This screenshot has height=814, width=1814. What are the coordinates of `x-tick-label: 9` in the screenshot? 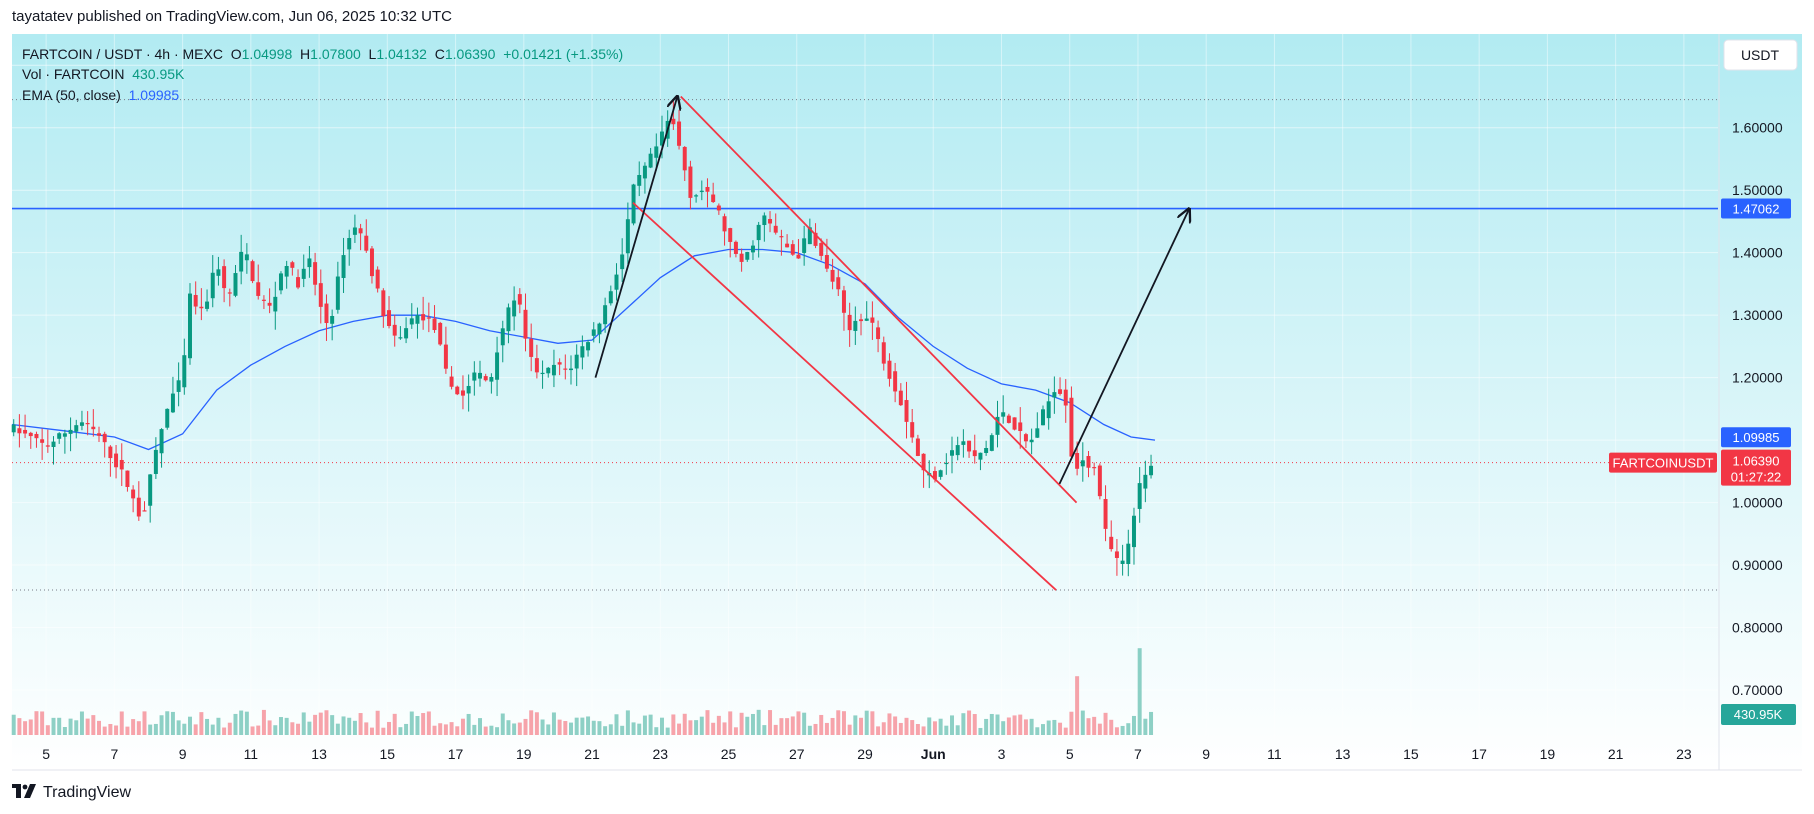 It's located at (1206, 754).